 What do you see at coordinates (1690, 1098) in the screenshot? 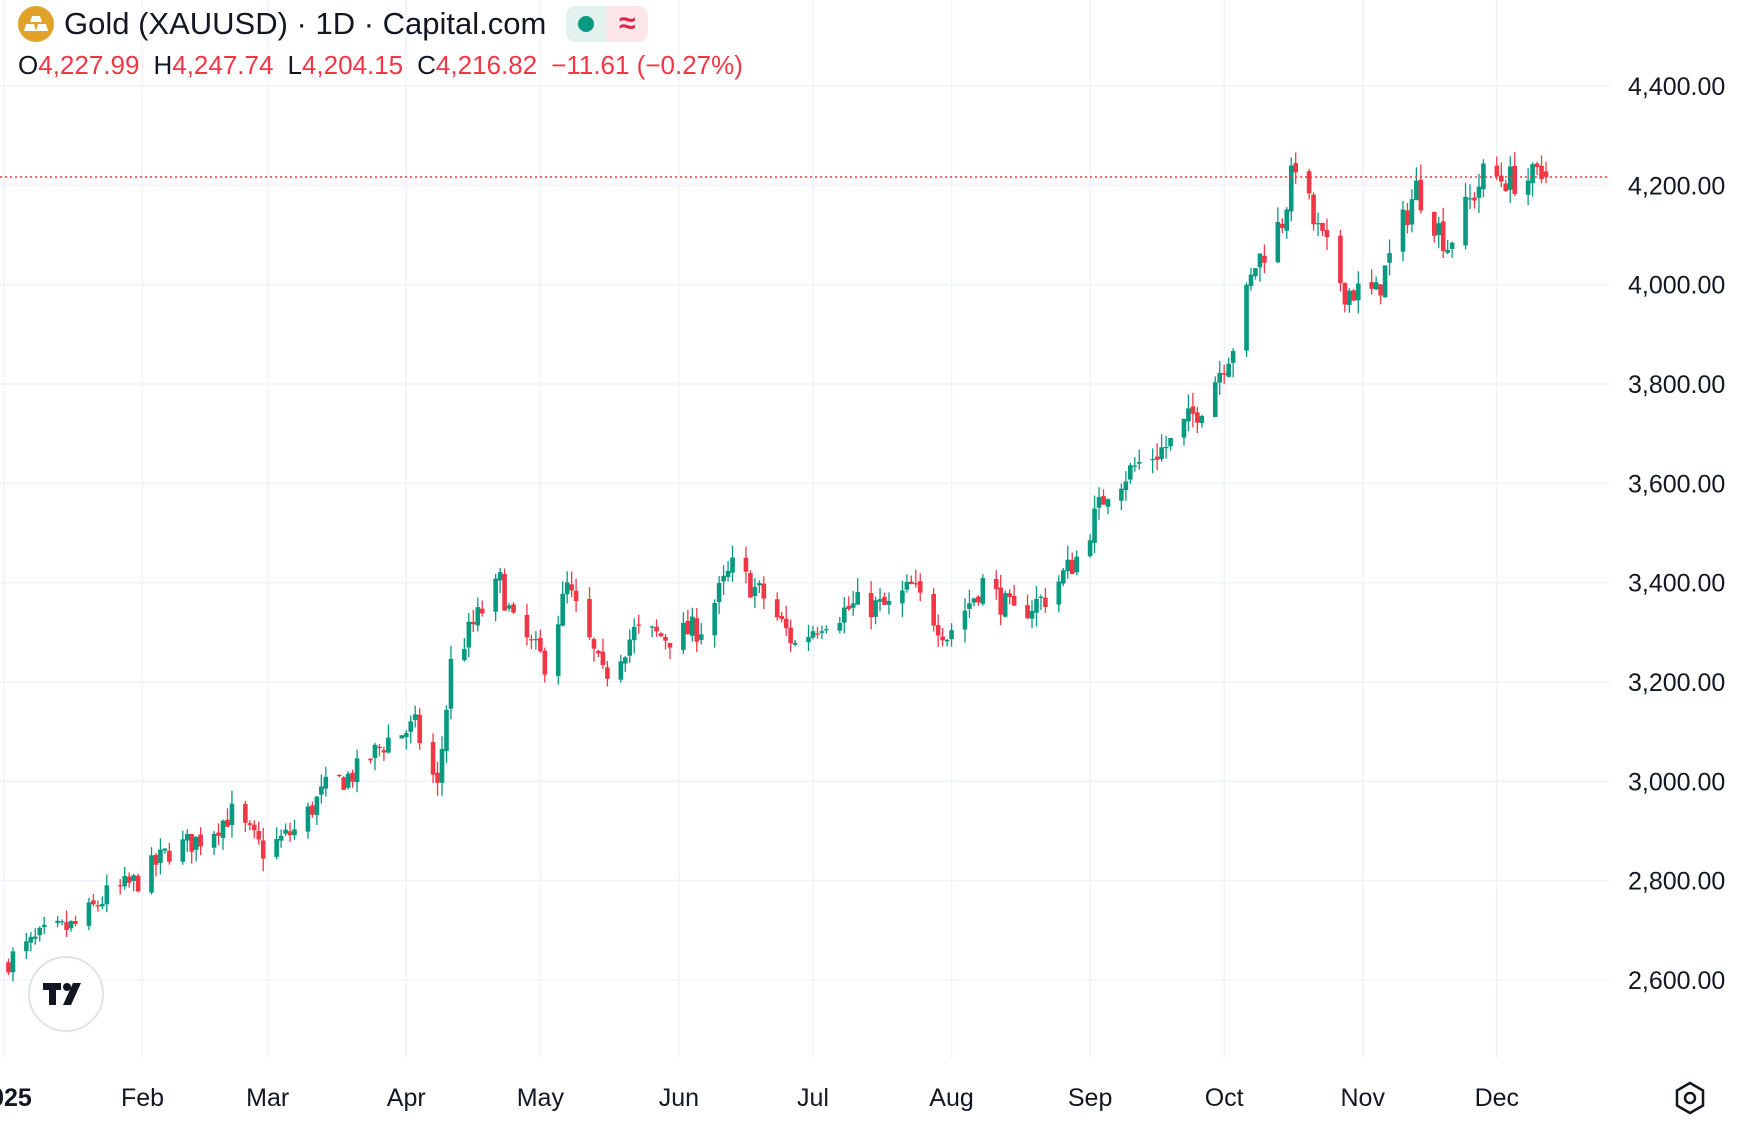
I see `settings-icon` at bounding box center [1690, 1098].